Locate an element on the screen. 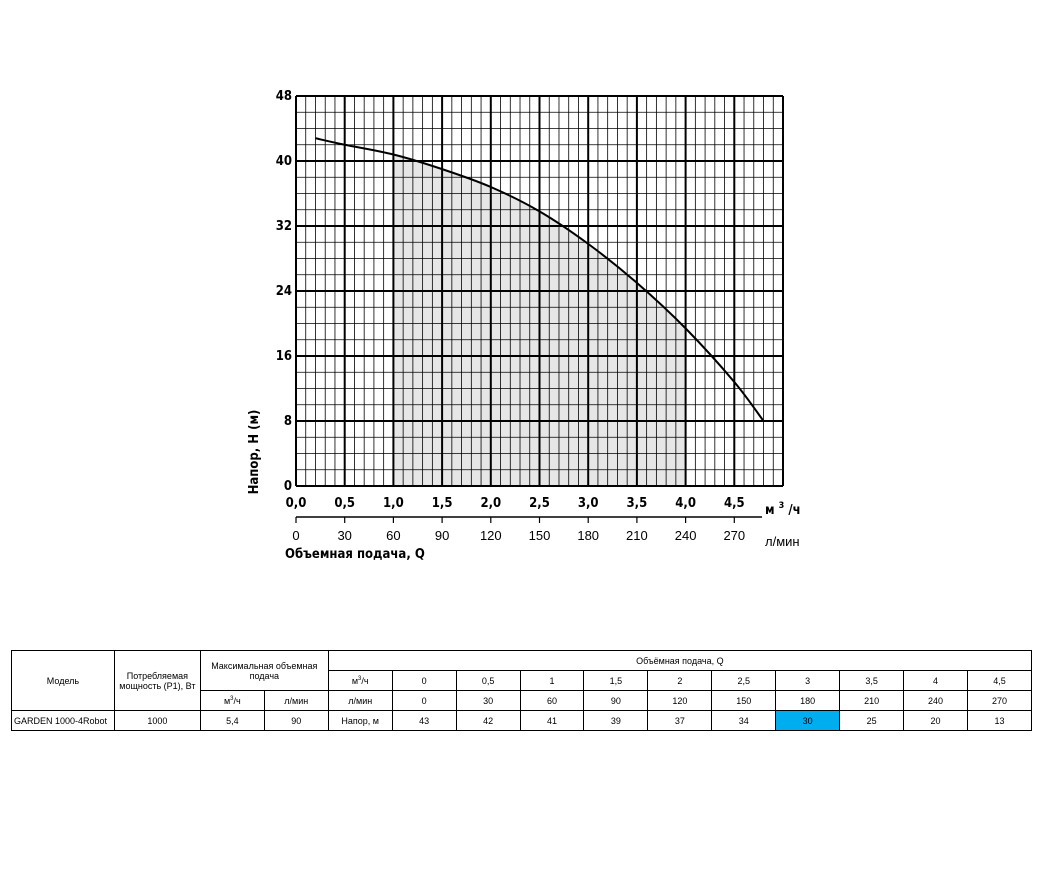 The image size is (1055, 869). flow-lmin-cell: 60 is located at coordinates (552, 700).